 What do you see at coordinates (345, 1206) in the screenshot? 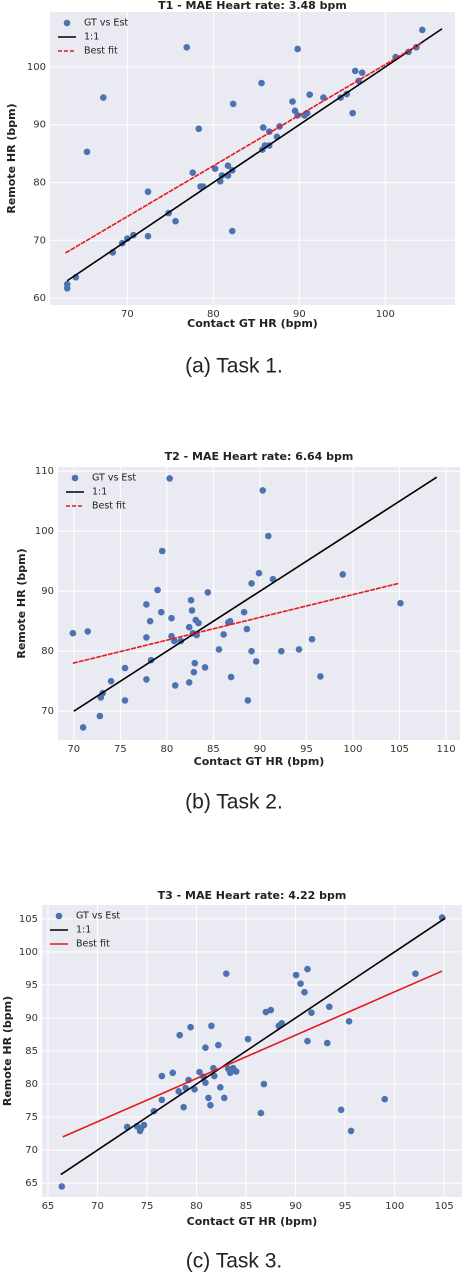
I see `x-tick-label: 95` at bounding box center [345, 1206].